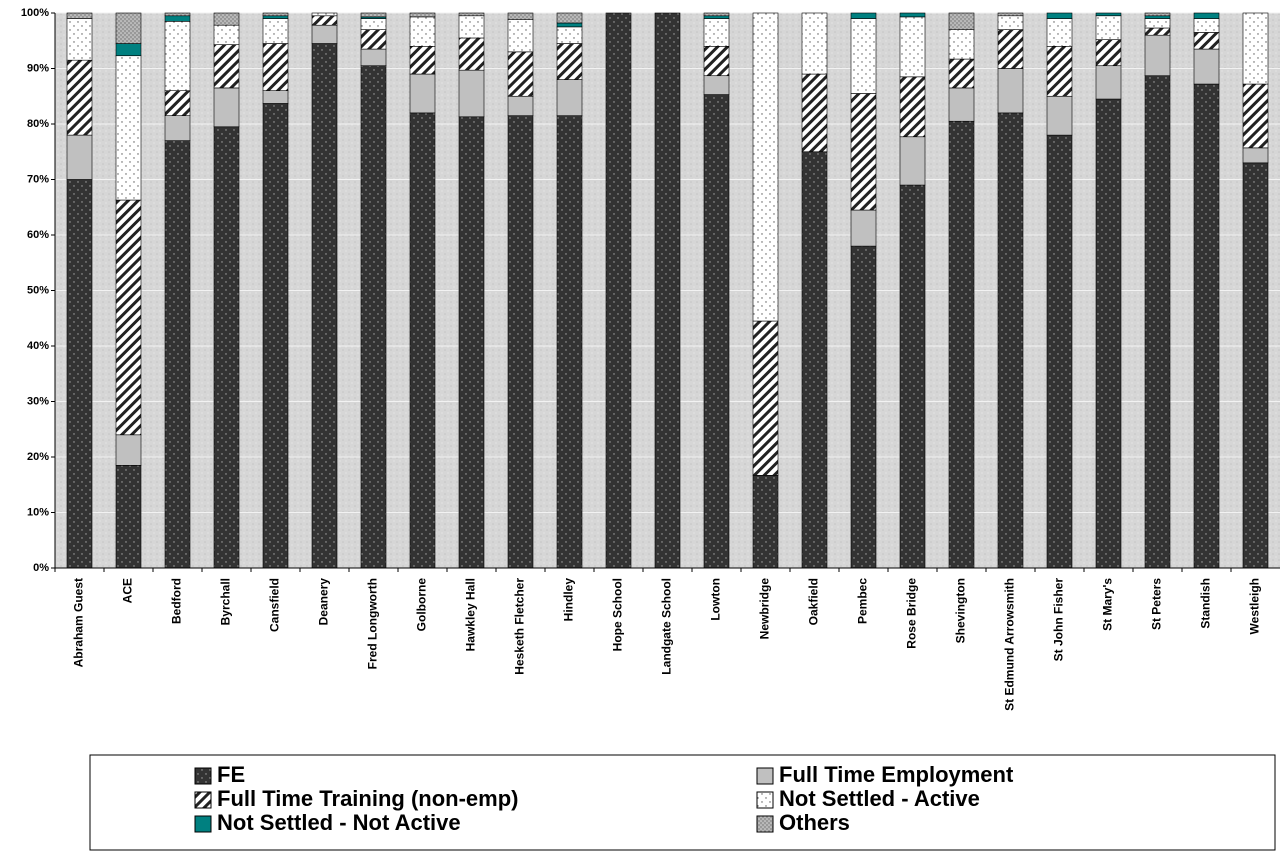 The image size is (1282, 851). I want to click on x-tick-label: Golborne, so click(422, 605).